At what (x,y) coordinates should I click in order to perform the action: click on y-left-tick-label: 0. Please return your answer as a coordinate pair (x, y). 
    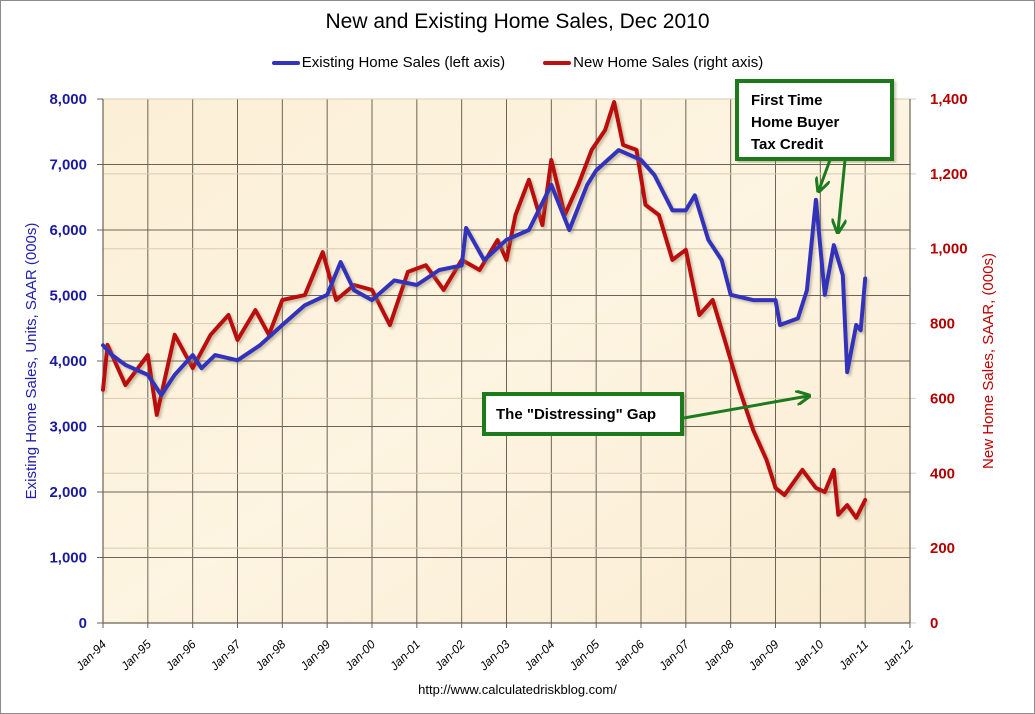
    Looking at the image, I should click on (83, 623).